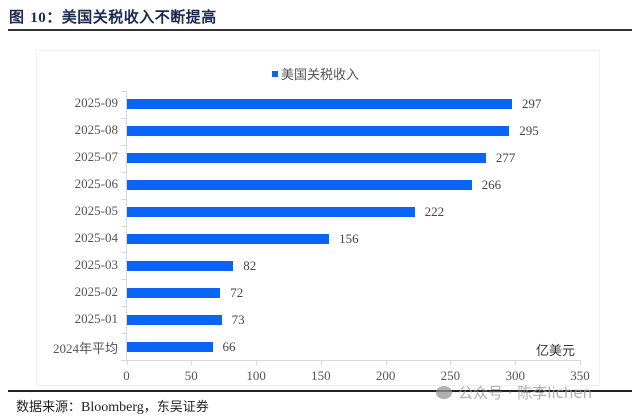 This screenshot has width=640, height=418. I want to click on y-category-label: 2025-09, so click(96, 103).